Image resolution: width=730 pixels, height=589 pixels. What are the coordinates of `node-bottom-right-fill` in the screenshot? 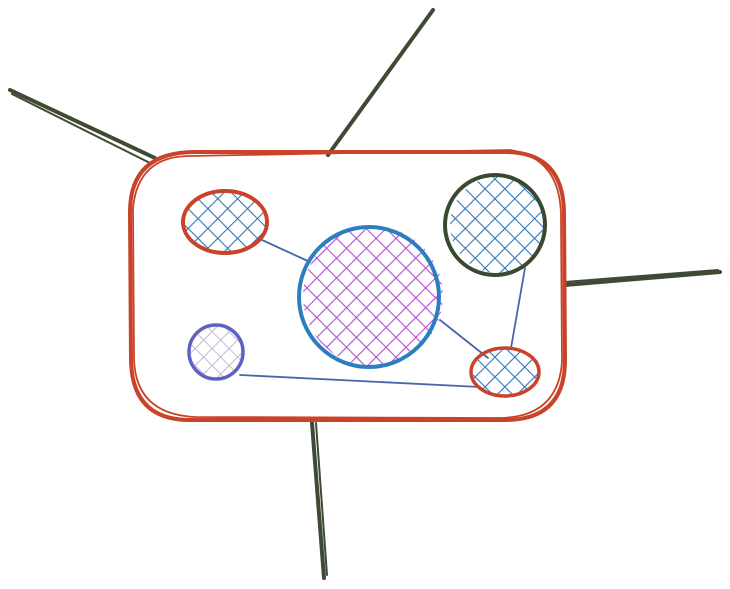 It's located at (506, 372).